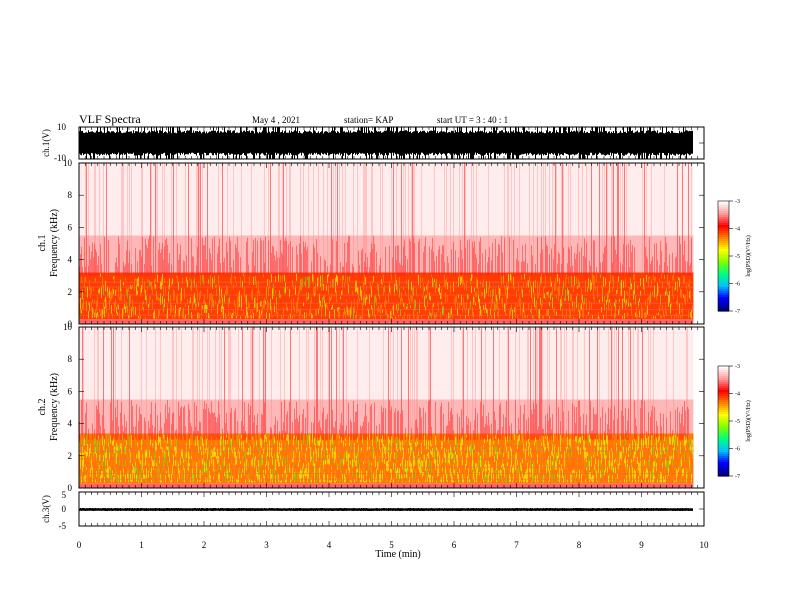  I want to click on date-label: May 4 , 2021, so click(276, 120).